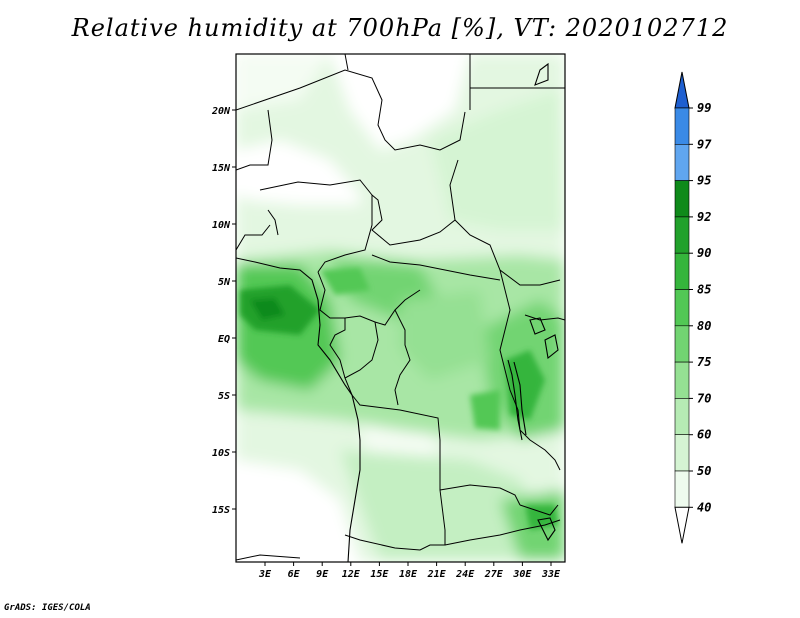  What do you see at coordinates (704, 217) in the screenshot?
I see `colorbar-label: 92` at bounding box center [704, 217].